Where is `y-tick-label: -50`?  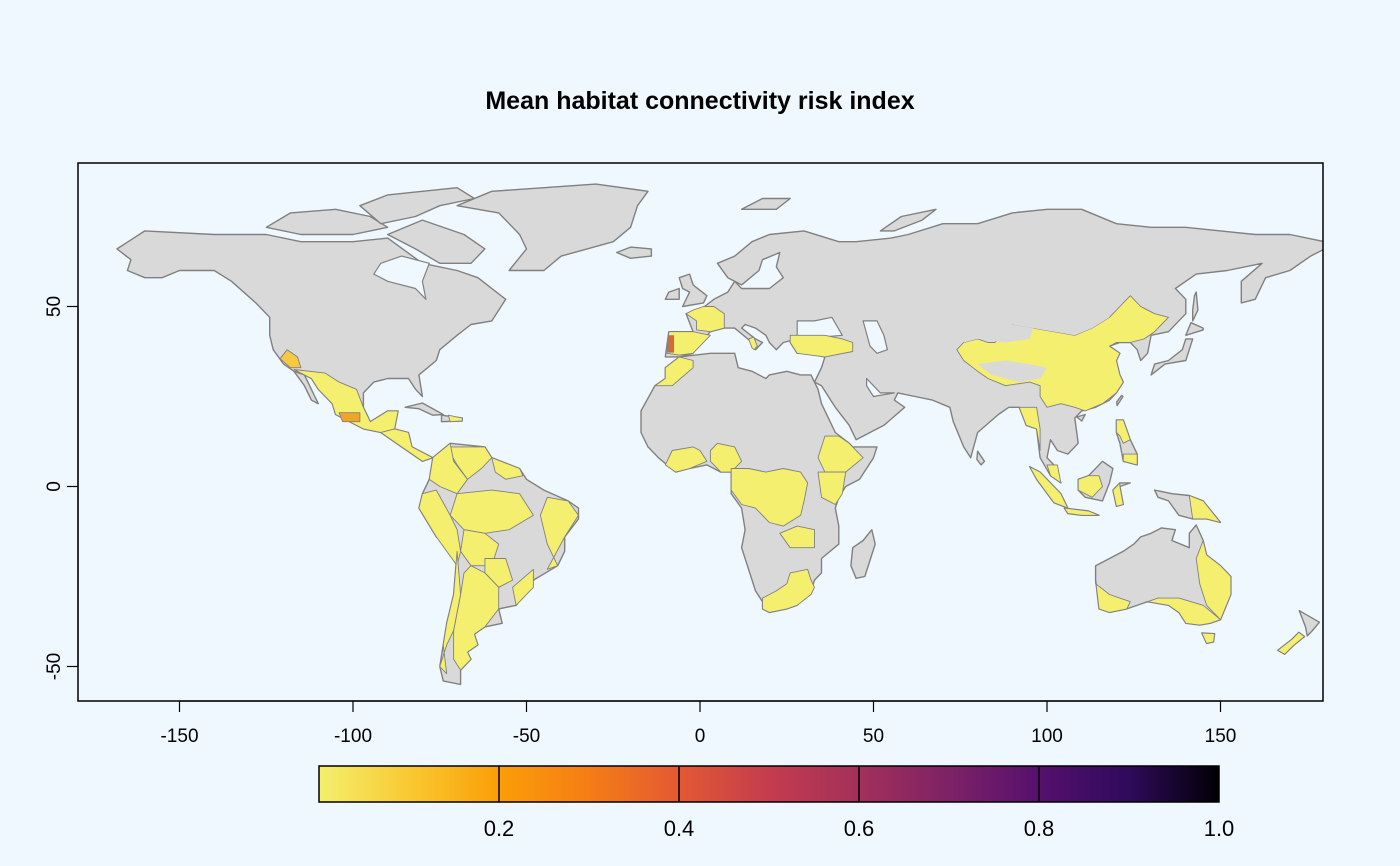
y-tick-label: -50 is located at coordinates (54, 666).